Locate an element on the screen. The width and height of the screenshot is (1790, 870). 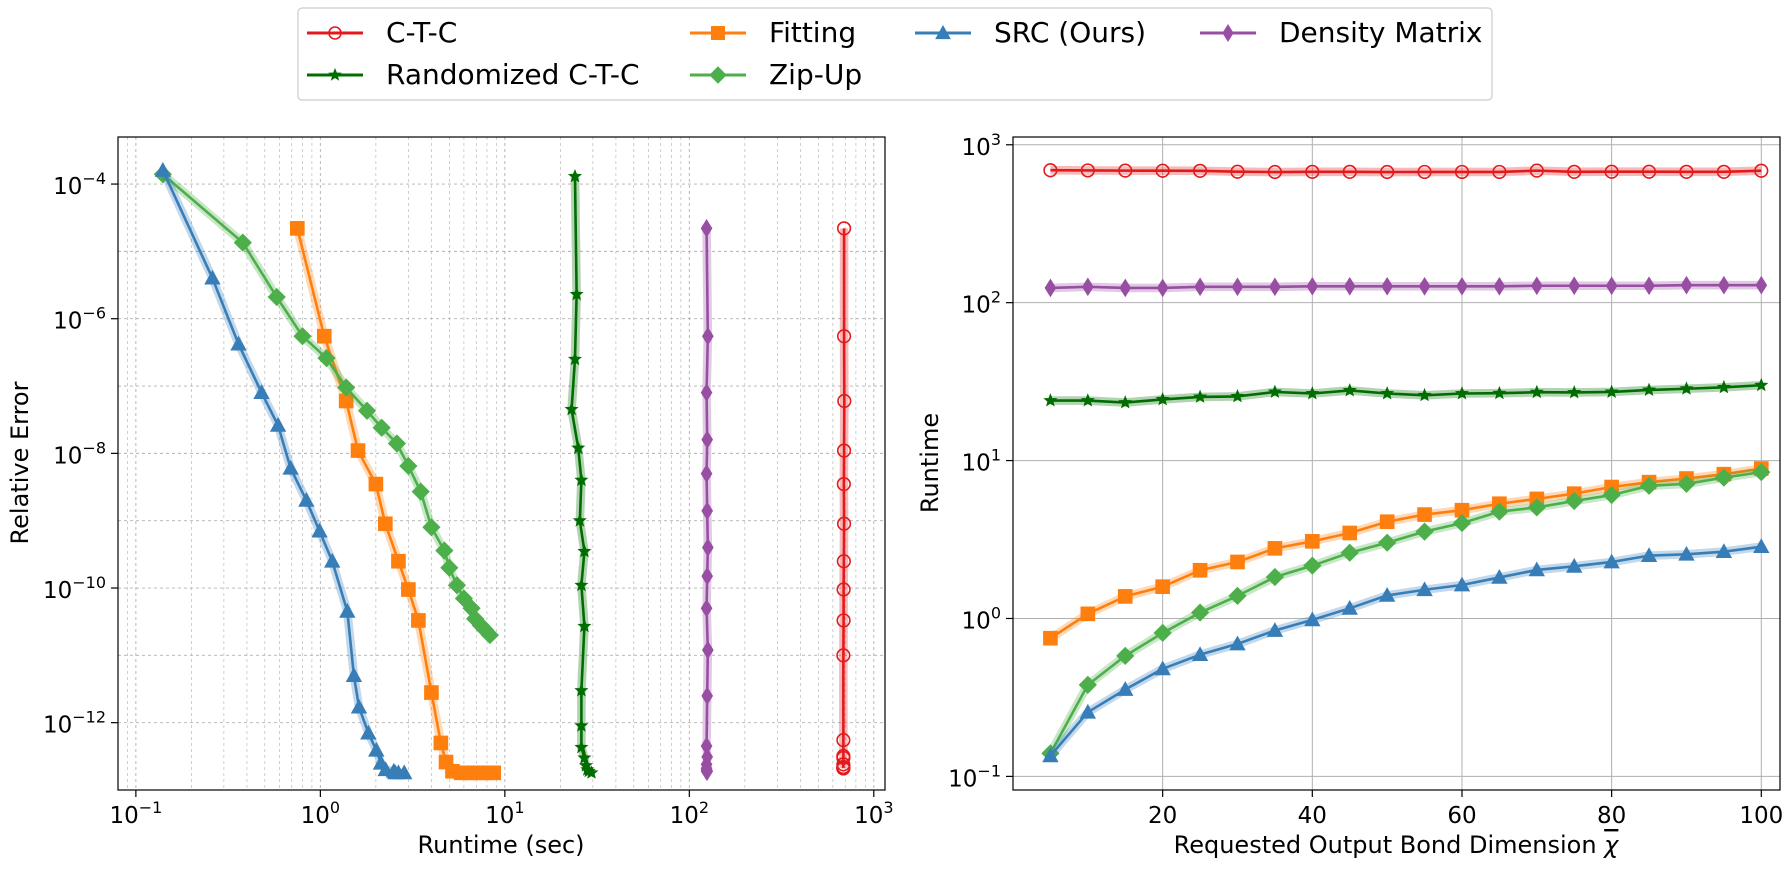
right-y-label: Runtime is located at coordinates (930, 463).